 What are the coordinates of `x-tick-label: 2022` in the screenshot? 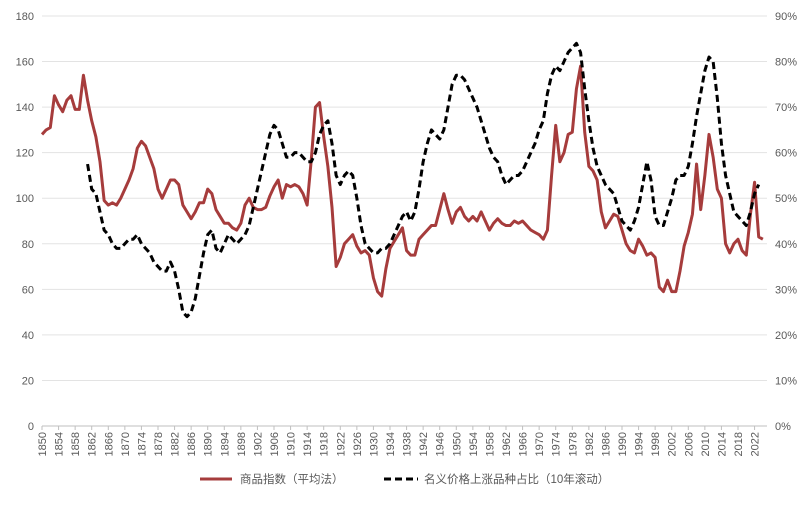 It's located at (756, 444).